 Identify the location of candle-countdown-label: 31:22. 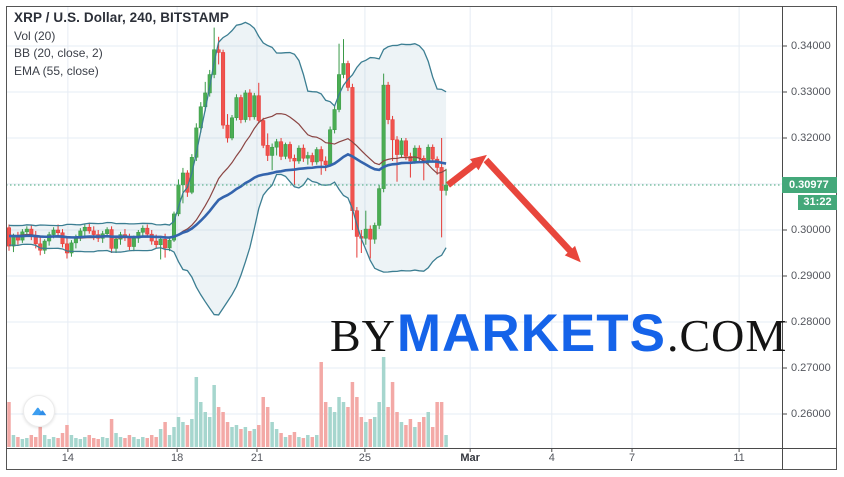
(817, 203).